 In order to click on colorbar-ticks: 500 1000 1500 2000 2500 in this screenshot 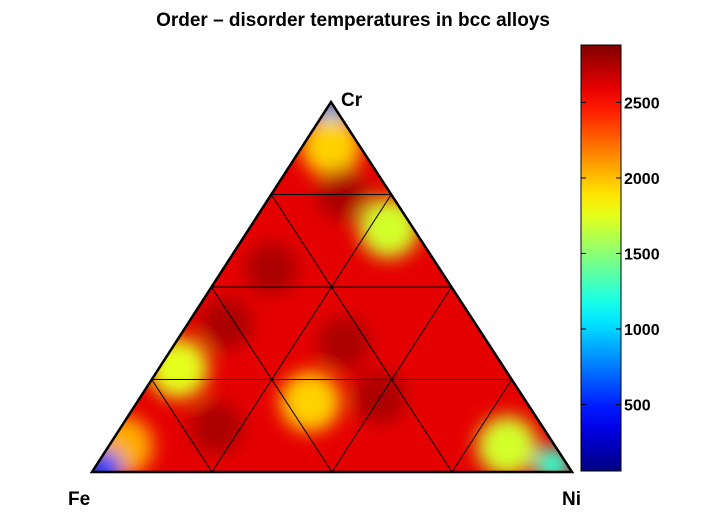, I will do `click(620, 255)`.